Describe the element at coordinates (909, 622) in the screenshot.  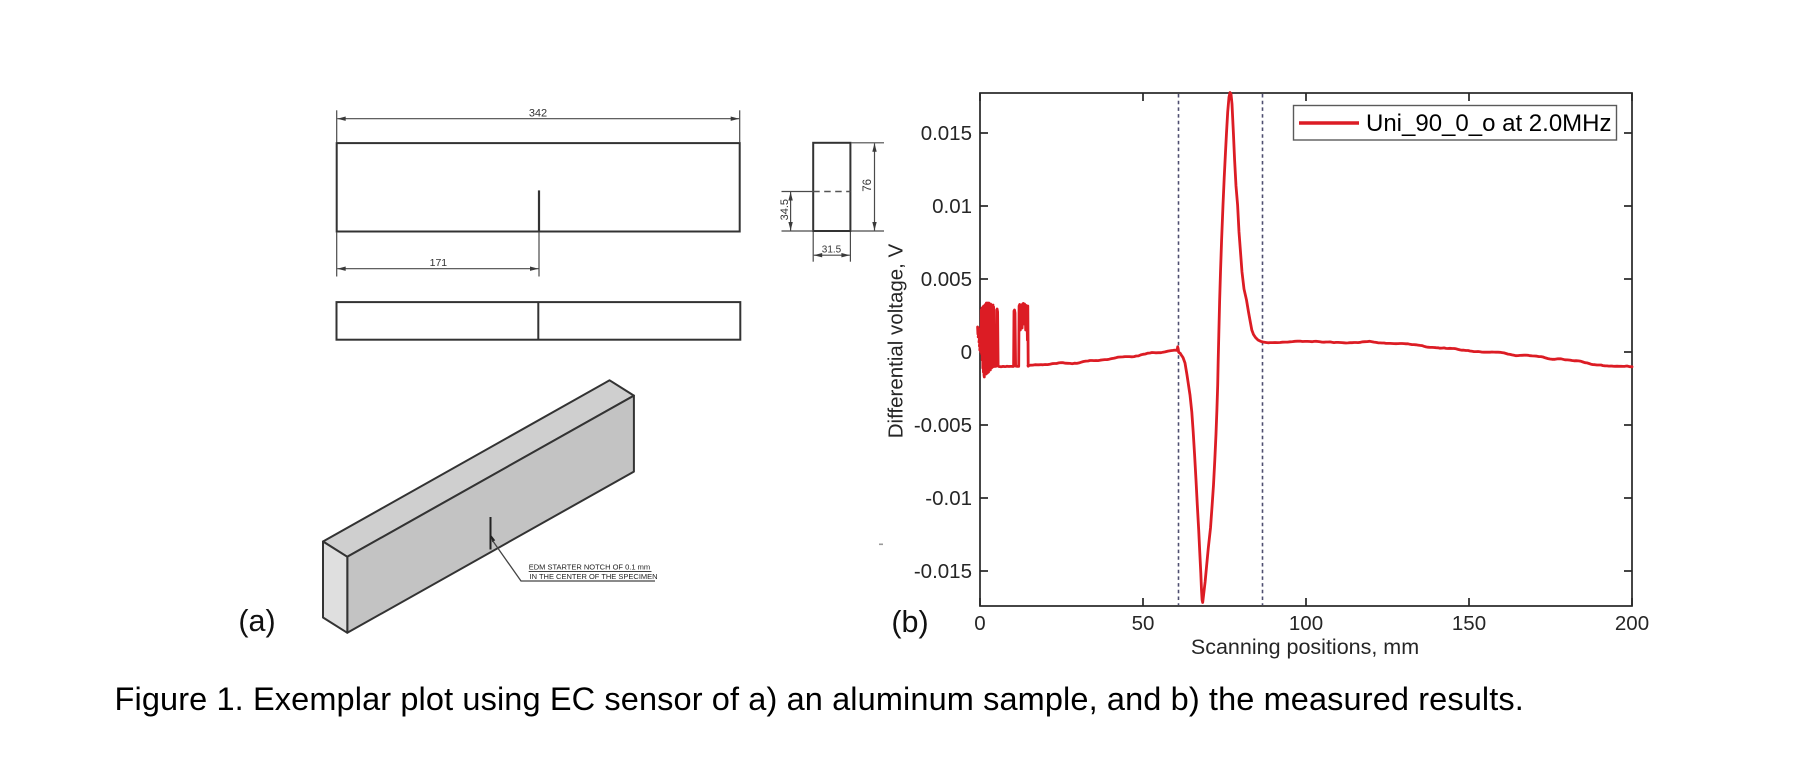
I see `svg-text: (b)` at that location.